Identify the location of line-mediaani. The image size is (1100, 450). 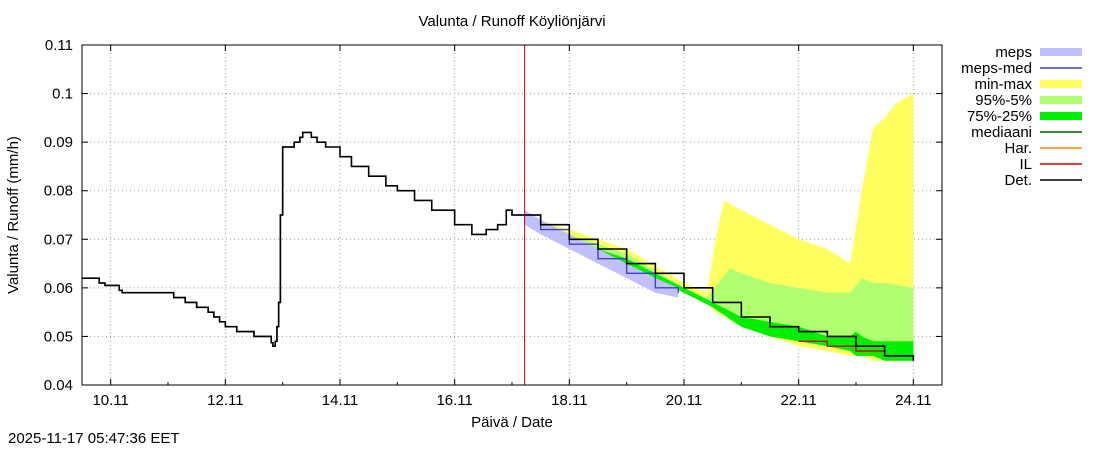
(191, 242).